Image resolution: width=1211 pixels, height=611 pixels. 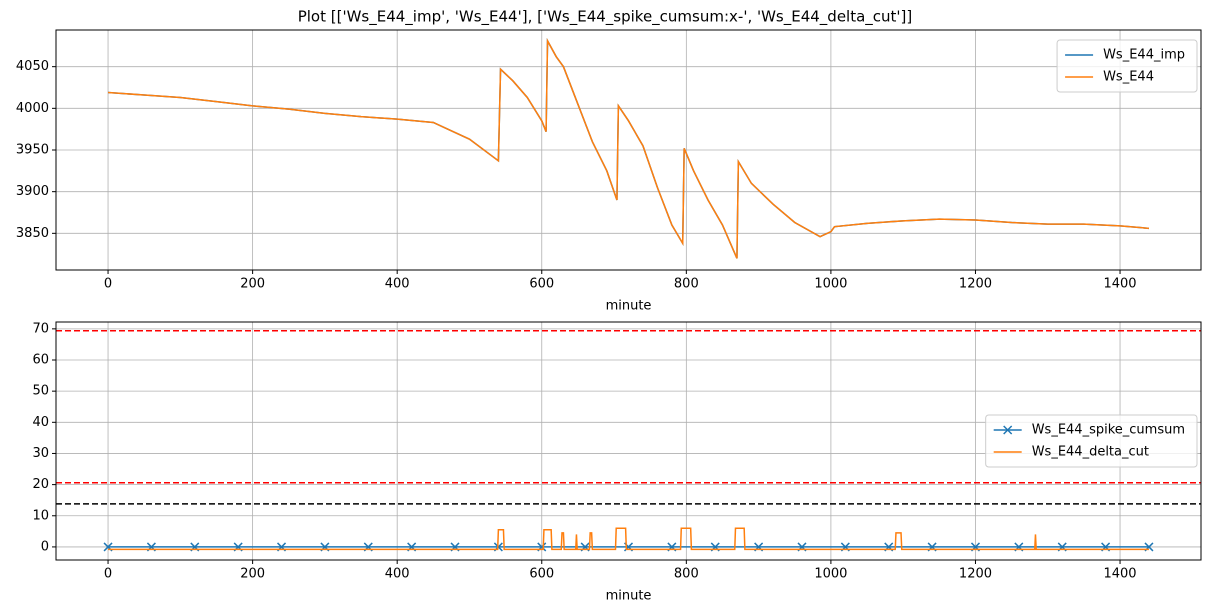 I want to click on y-tick-label: 3900, so click(x=32, y=191).